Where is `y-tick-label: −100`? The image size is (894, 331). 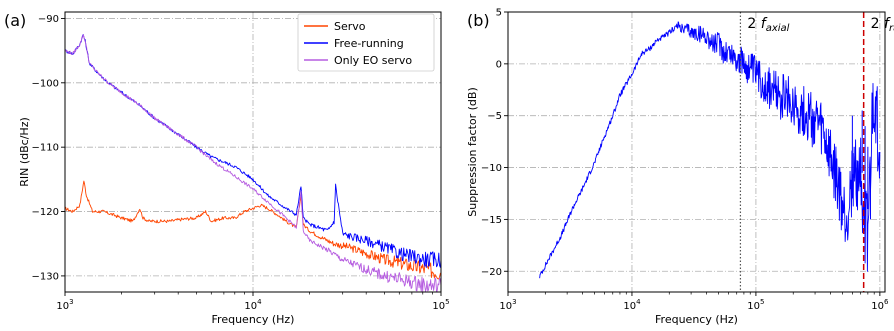 y-tick-label: −100 is located at coordinates (45, 83).